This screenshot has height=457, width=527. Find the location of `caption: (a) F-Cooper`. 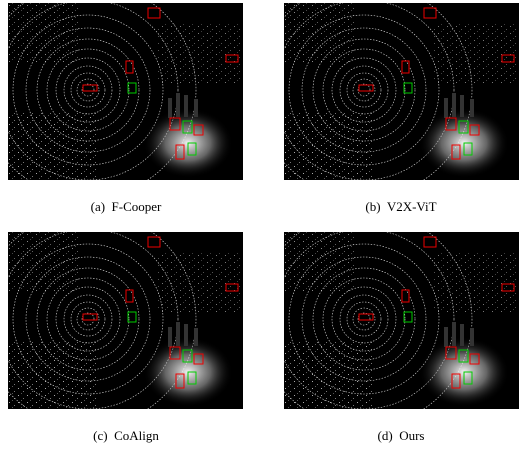

caption: (a) F-Cooper is located at coordinates (126, 206).